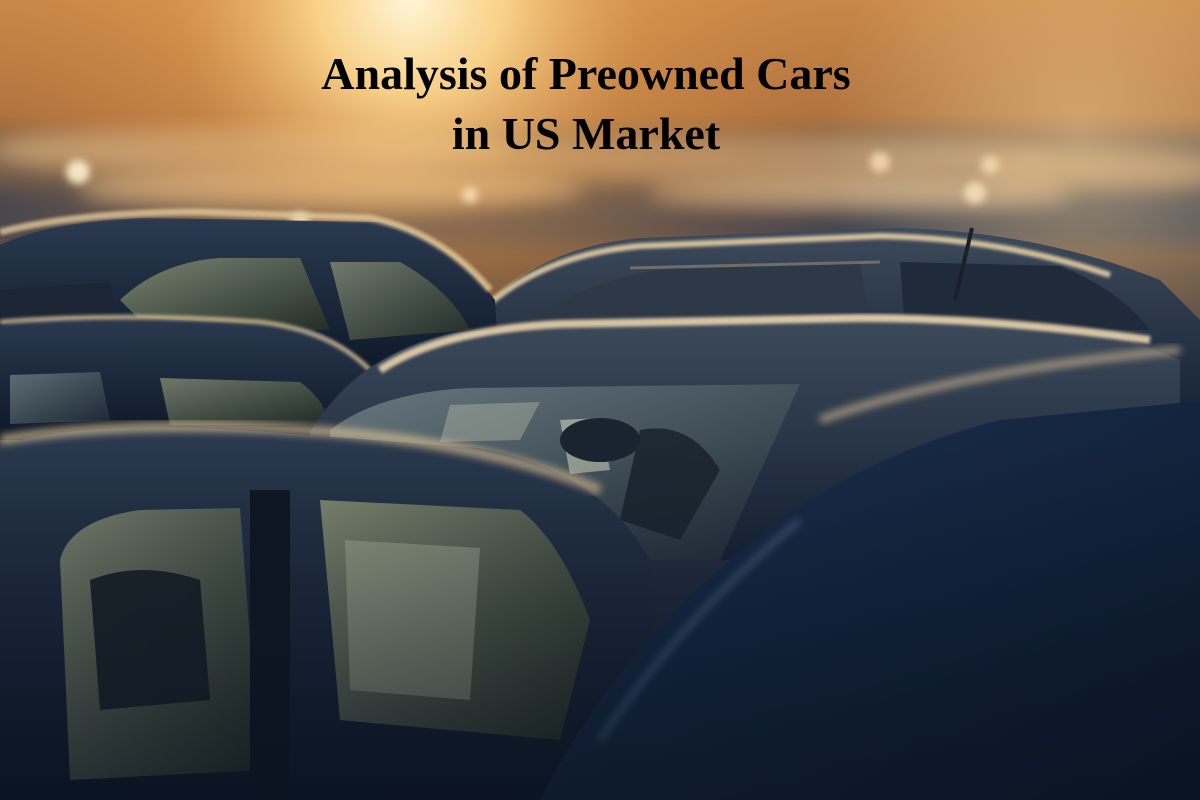  I want to click on banner-title: Analysis of Preowned Cars in US Market, so click(586, 104).